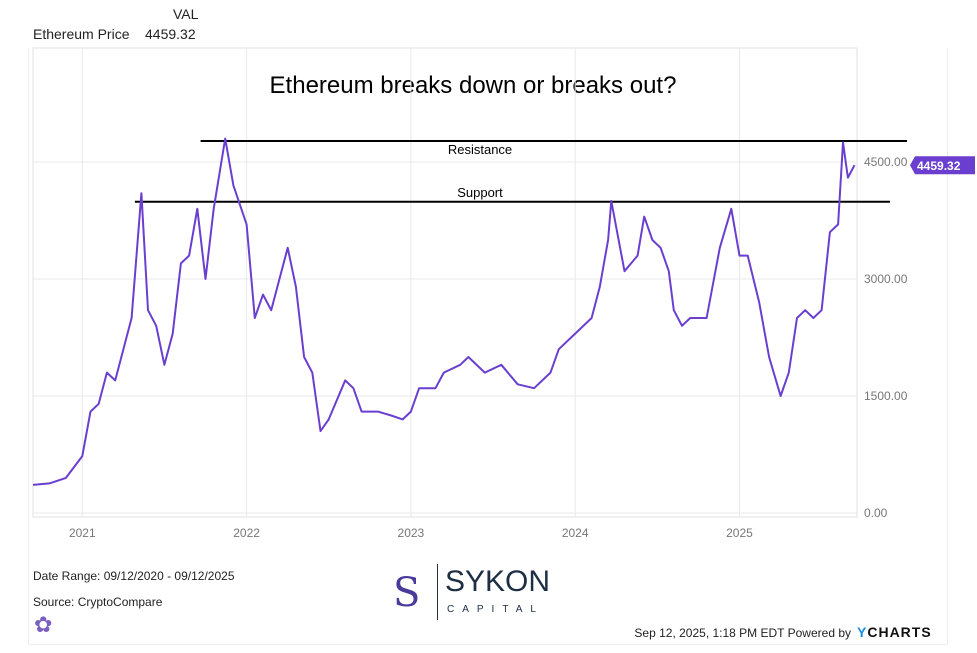 The image size is (977, 653). What do you see at coordinates (170, 34) in the screenshot?
I see `series-value: 4459.32` at bounding box center [170, 34].